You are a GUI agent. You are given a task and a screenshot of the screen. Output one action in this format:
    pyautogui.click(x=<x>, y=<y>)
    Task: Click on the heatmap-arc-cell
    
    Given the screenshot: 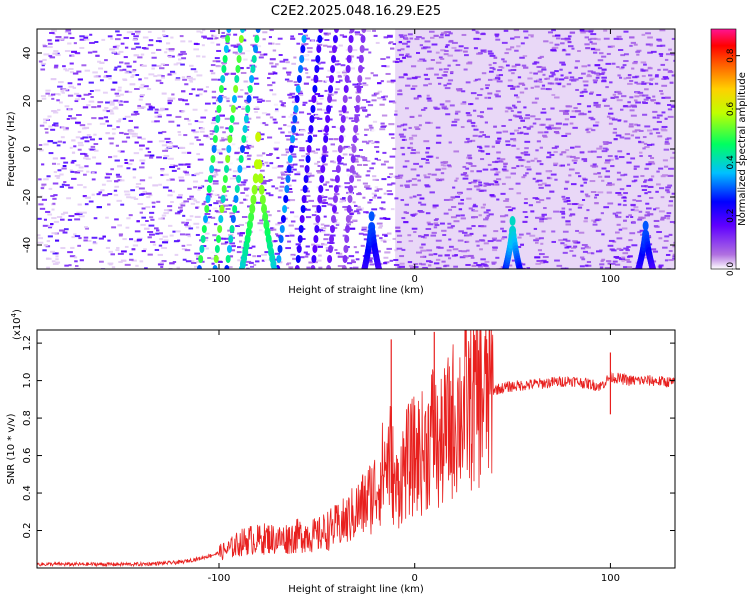 What is the action you would take?
    pyautogui.click(x=259, y=164)
    